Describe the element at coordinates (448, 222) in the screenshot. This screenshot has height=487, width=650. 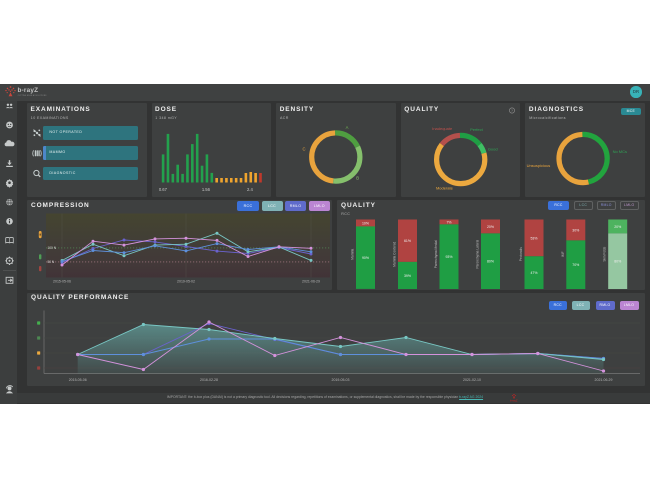
I see `svg-text: 7%` at that location.